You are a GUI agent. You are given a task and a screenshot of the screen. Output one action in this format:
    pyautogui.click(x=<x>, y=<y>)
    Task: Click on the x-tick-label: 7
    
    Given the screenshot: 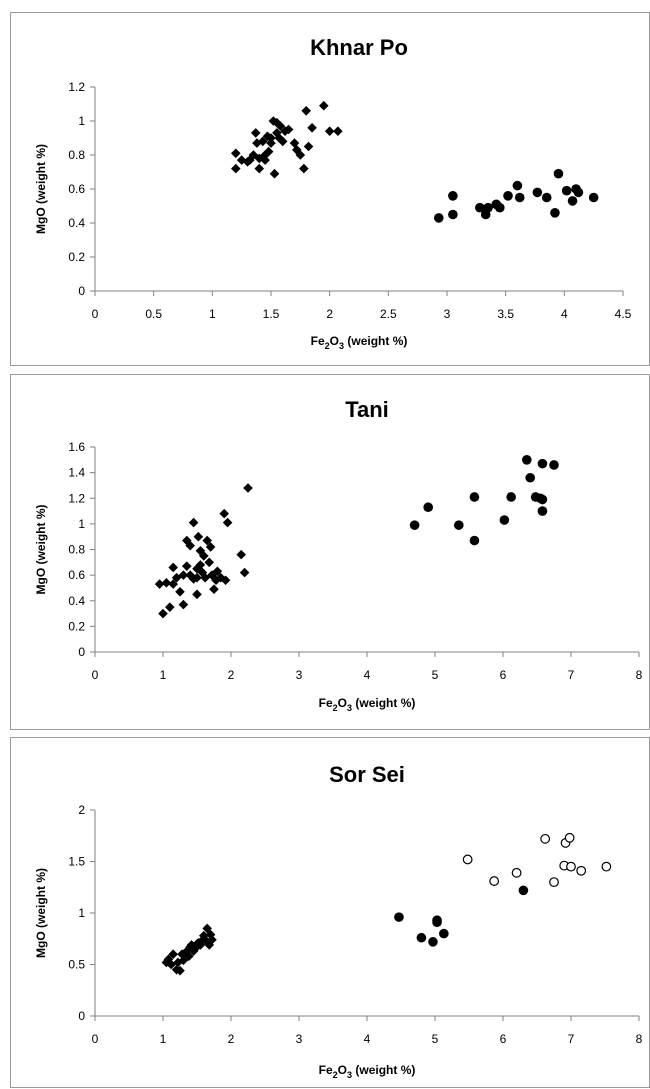 What is the action you would take?
    pyautogui.click(x=571, y=675)
    